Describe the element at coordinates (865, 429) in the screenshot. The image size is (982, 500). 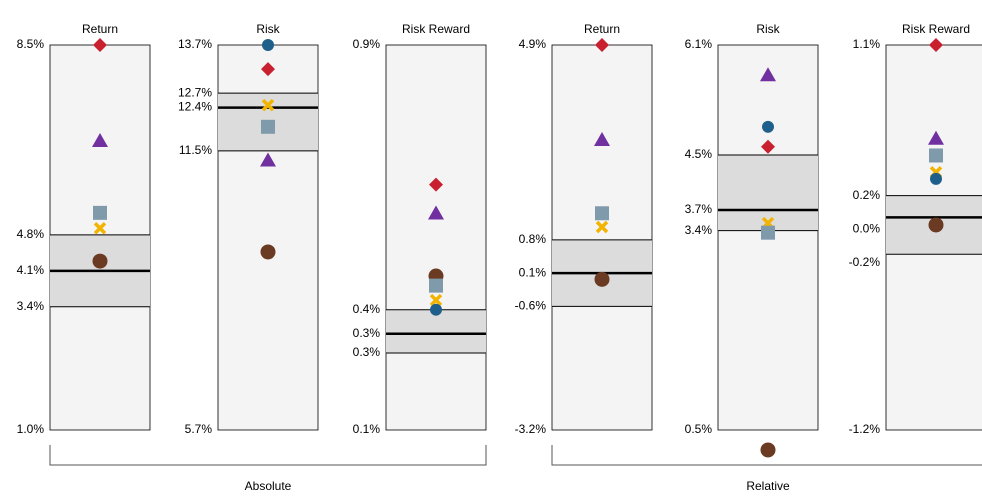
I see `y-tick-label: -1.2%` at that location.